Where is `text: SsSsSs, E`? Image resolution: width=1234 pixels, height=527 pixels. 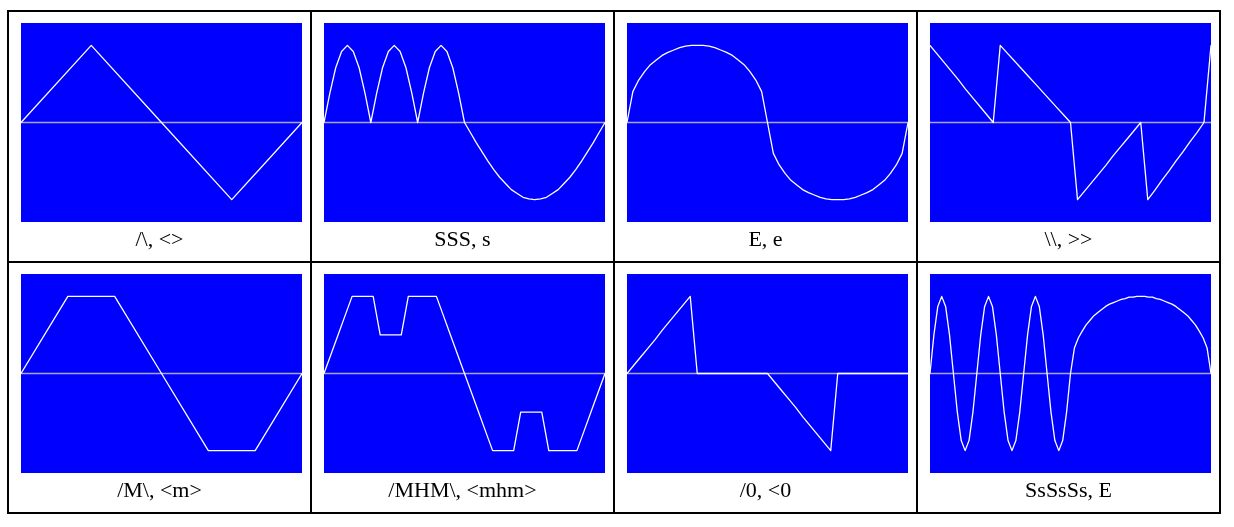 text: SsSsSs, E is located at coordinates (1068, 490).